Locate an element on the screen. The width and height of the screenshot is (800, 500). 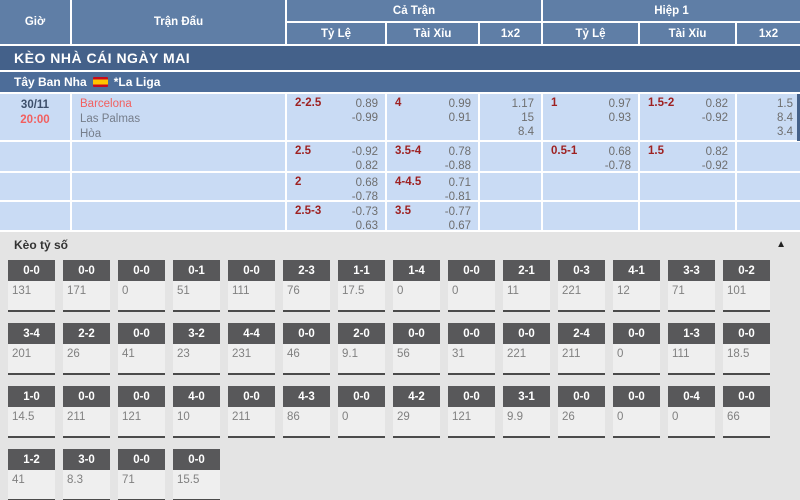
league-header: Tây Ban Nha *La Liga is located at coordinates (400, 82).